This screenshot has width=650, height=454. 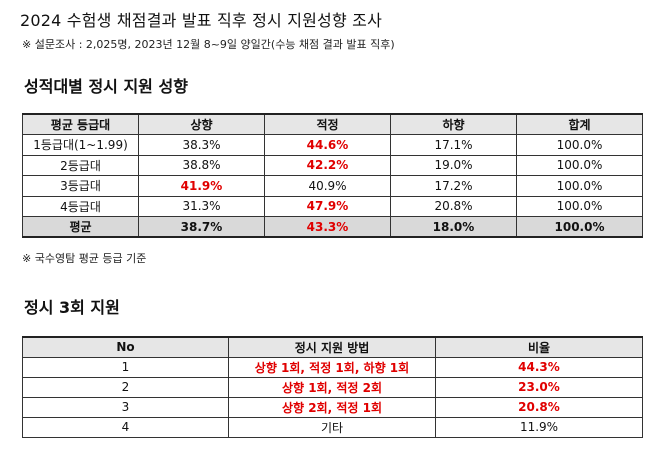 I want to click on column-header-down: 하향, so click(x=453, y=124).